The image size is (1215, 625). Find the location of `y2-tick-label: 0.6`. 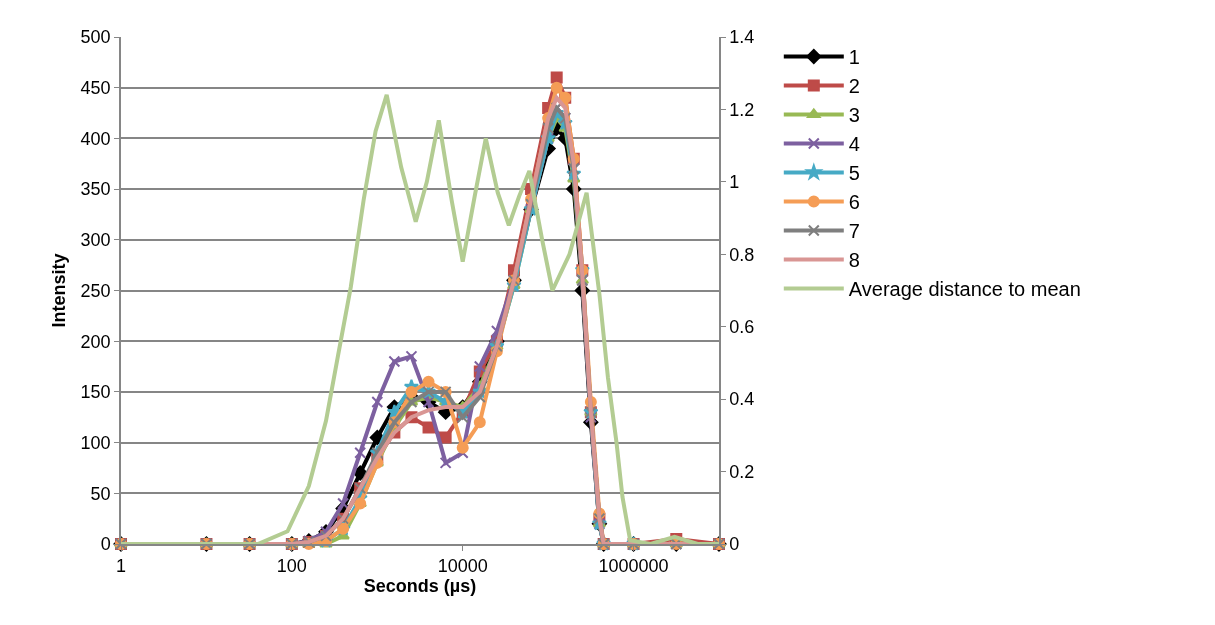

y2-tick-label: 0.6 is located at coordinates (742, 327).